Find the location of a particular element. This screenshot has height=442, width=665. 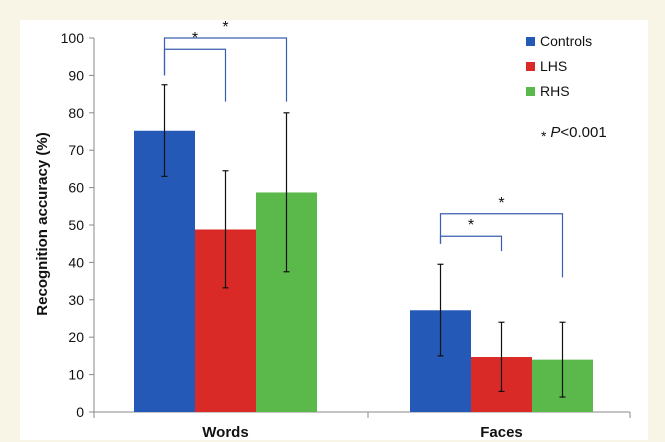

y-tick-label: 90 is located at coordinates (76, 75).